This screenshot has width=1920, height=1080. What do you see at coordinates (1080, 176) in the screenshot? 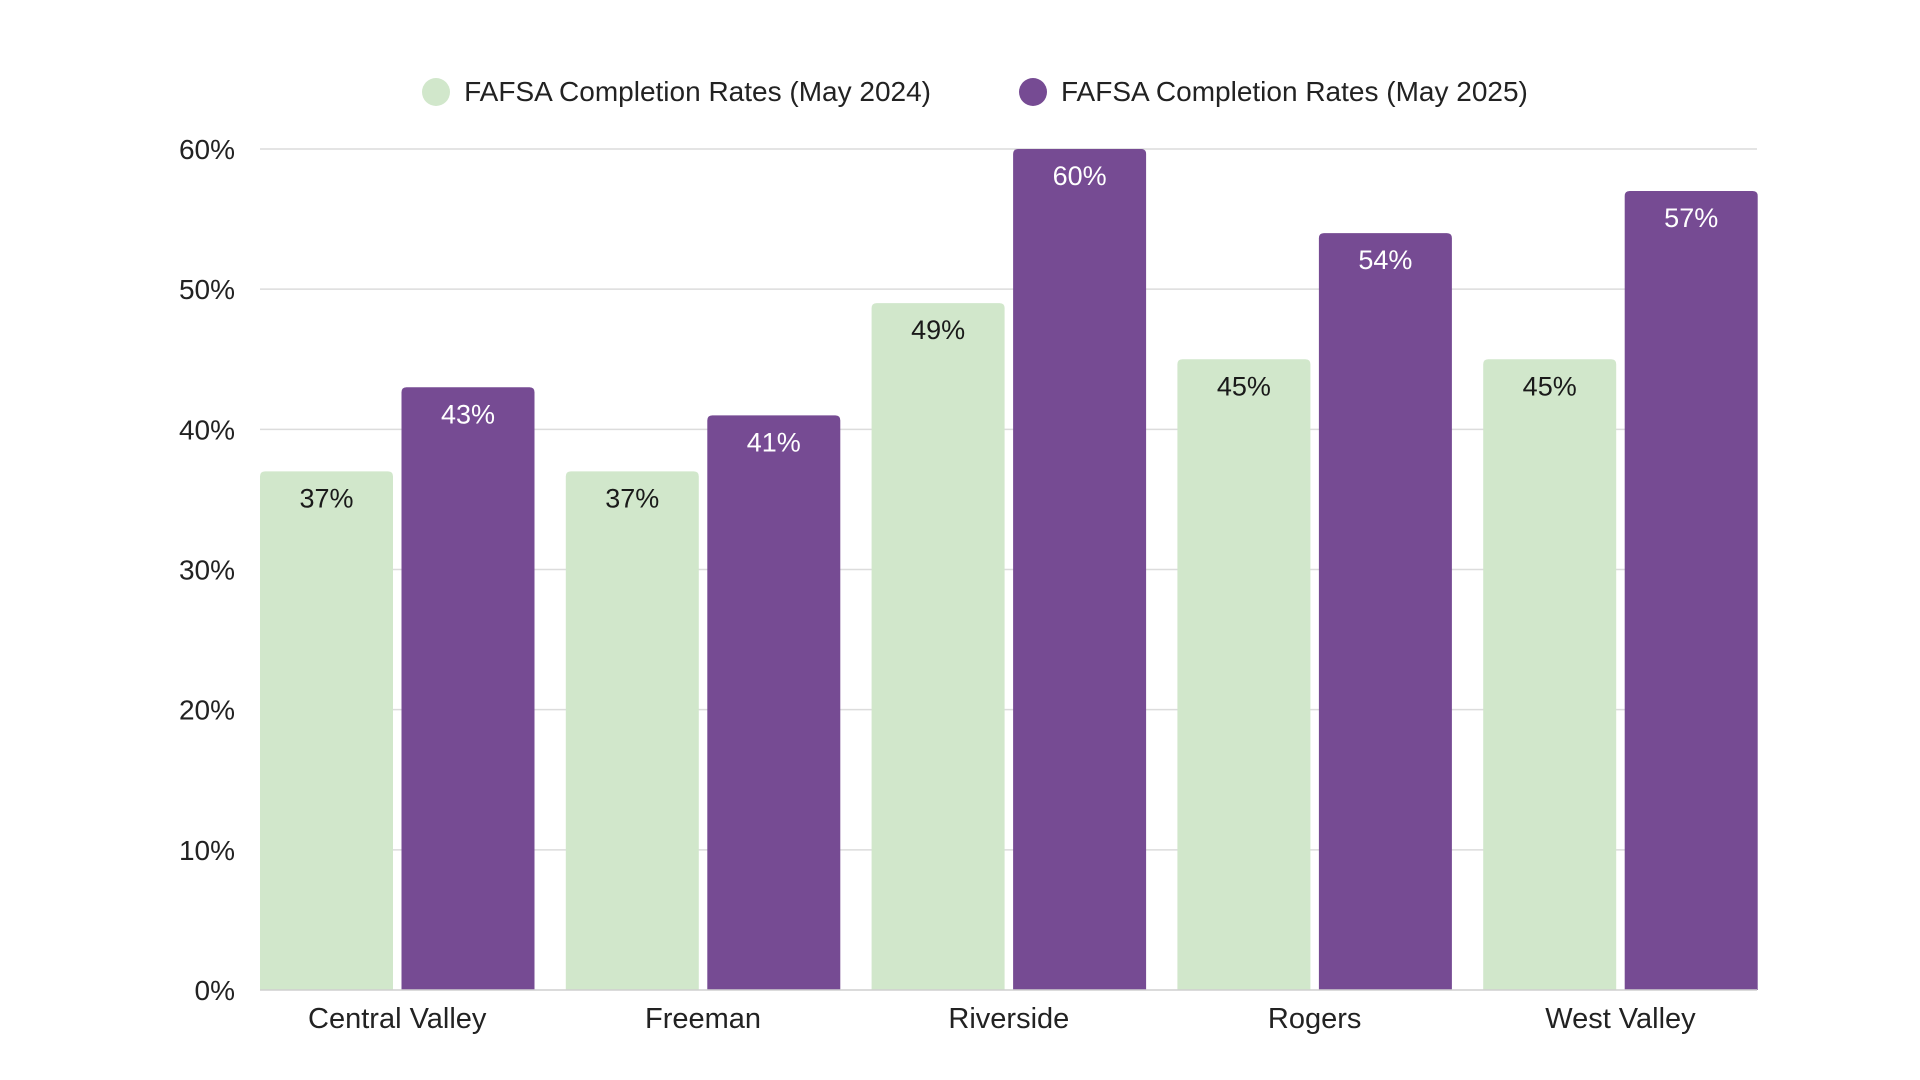
I see `data-label: 60%` at bounding box center [1080, 176].